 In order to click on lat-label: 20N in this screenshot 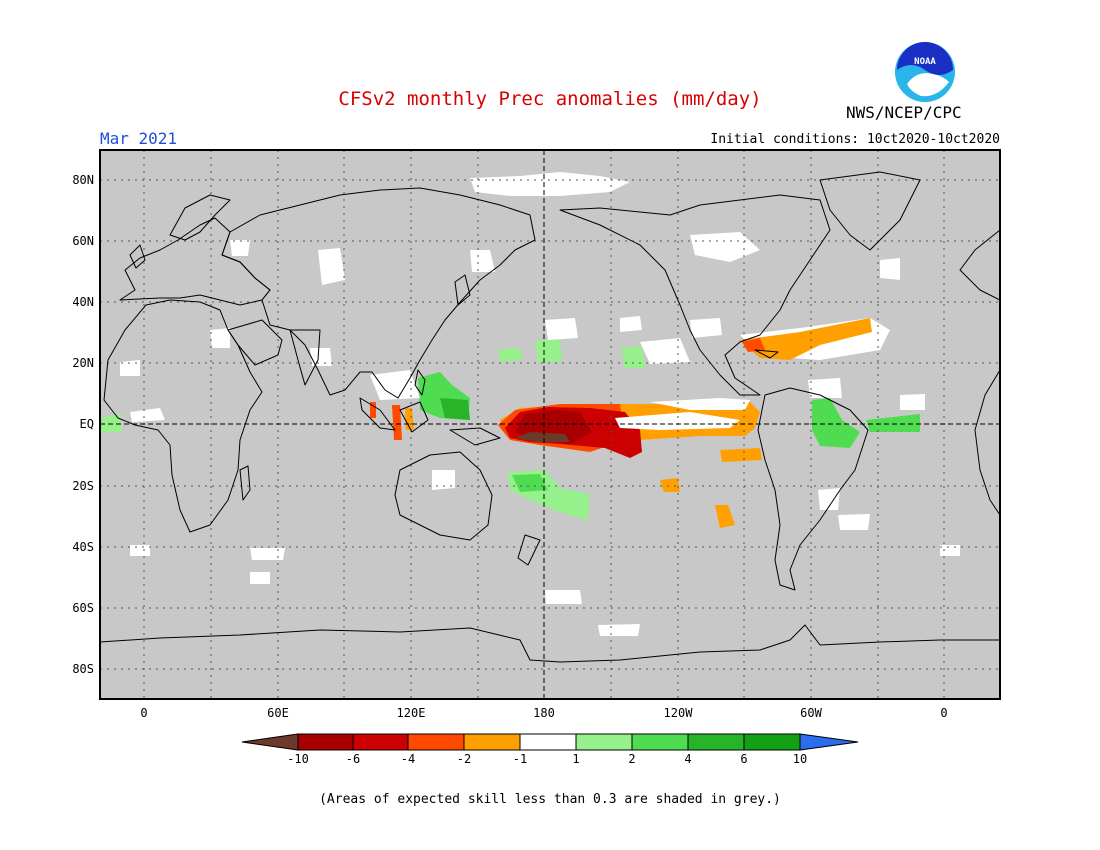, I will do `click(83, 363)`.